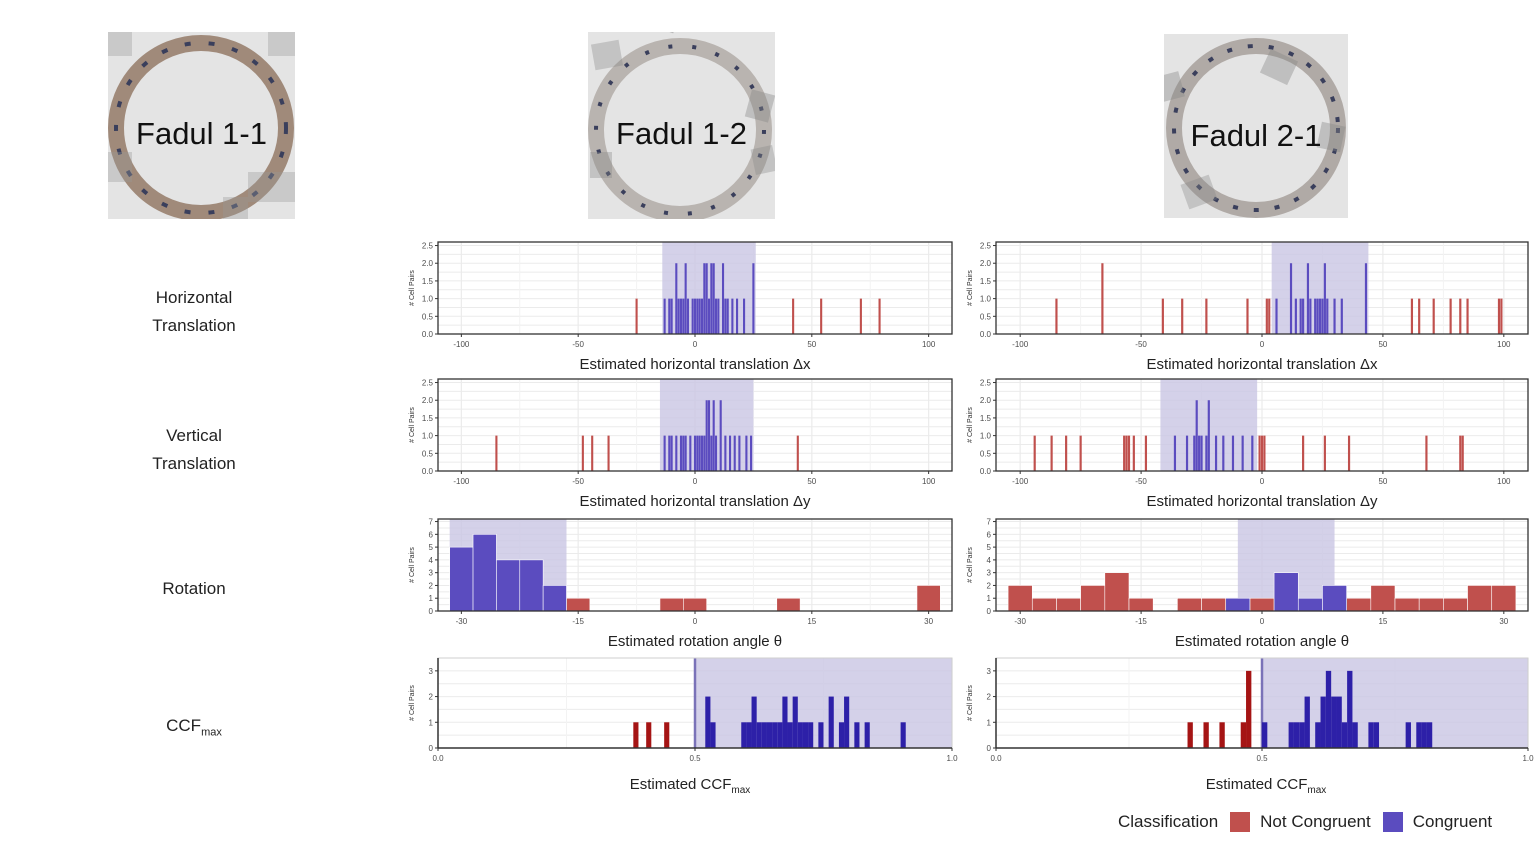  I want to click on legend-title: Classification, so click(1168, 821).